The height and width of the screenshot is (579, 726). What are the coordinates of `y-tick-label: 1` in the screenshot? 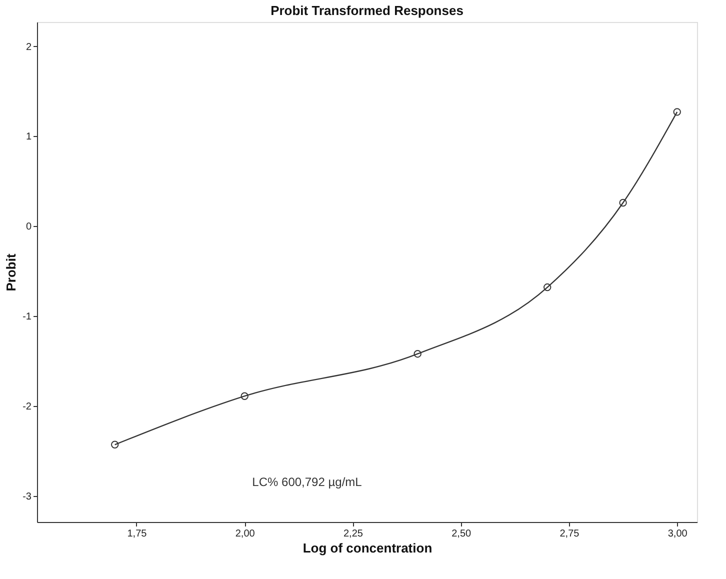 It's located at (29, 137).